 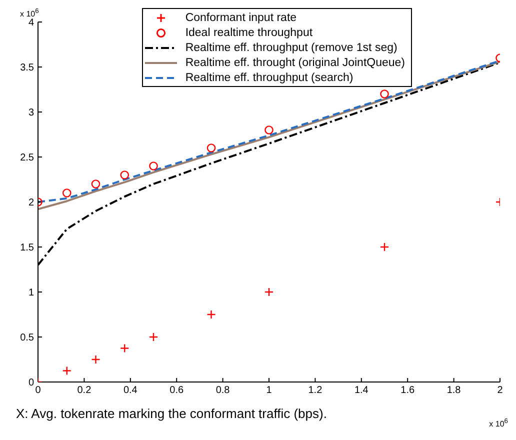 I want to click on y-tick-label: 0.5, so click(x=27, y=338).